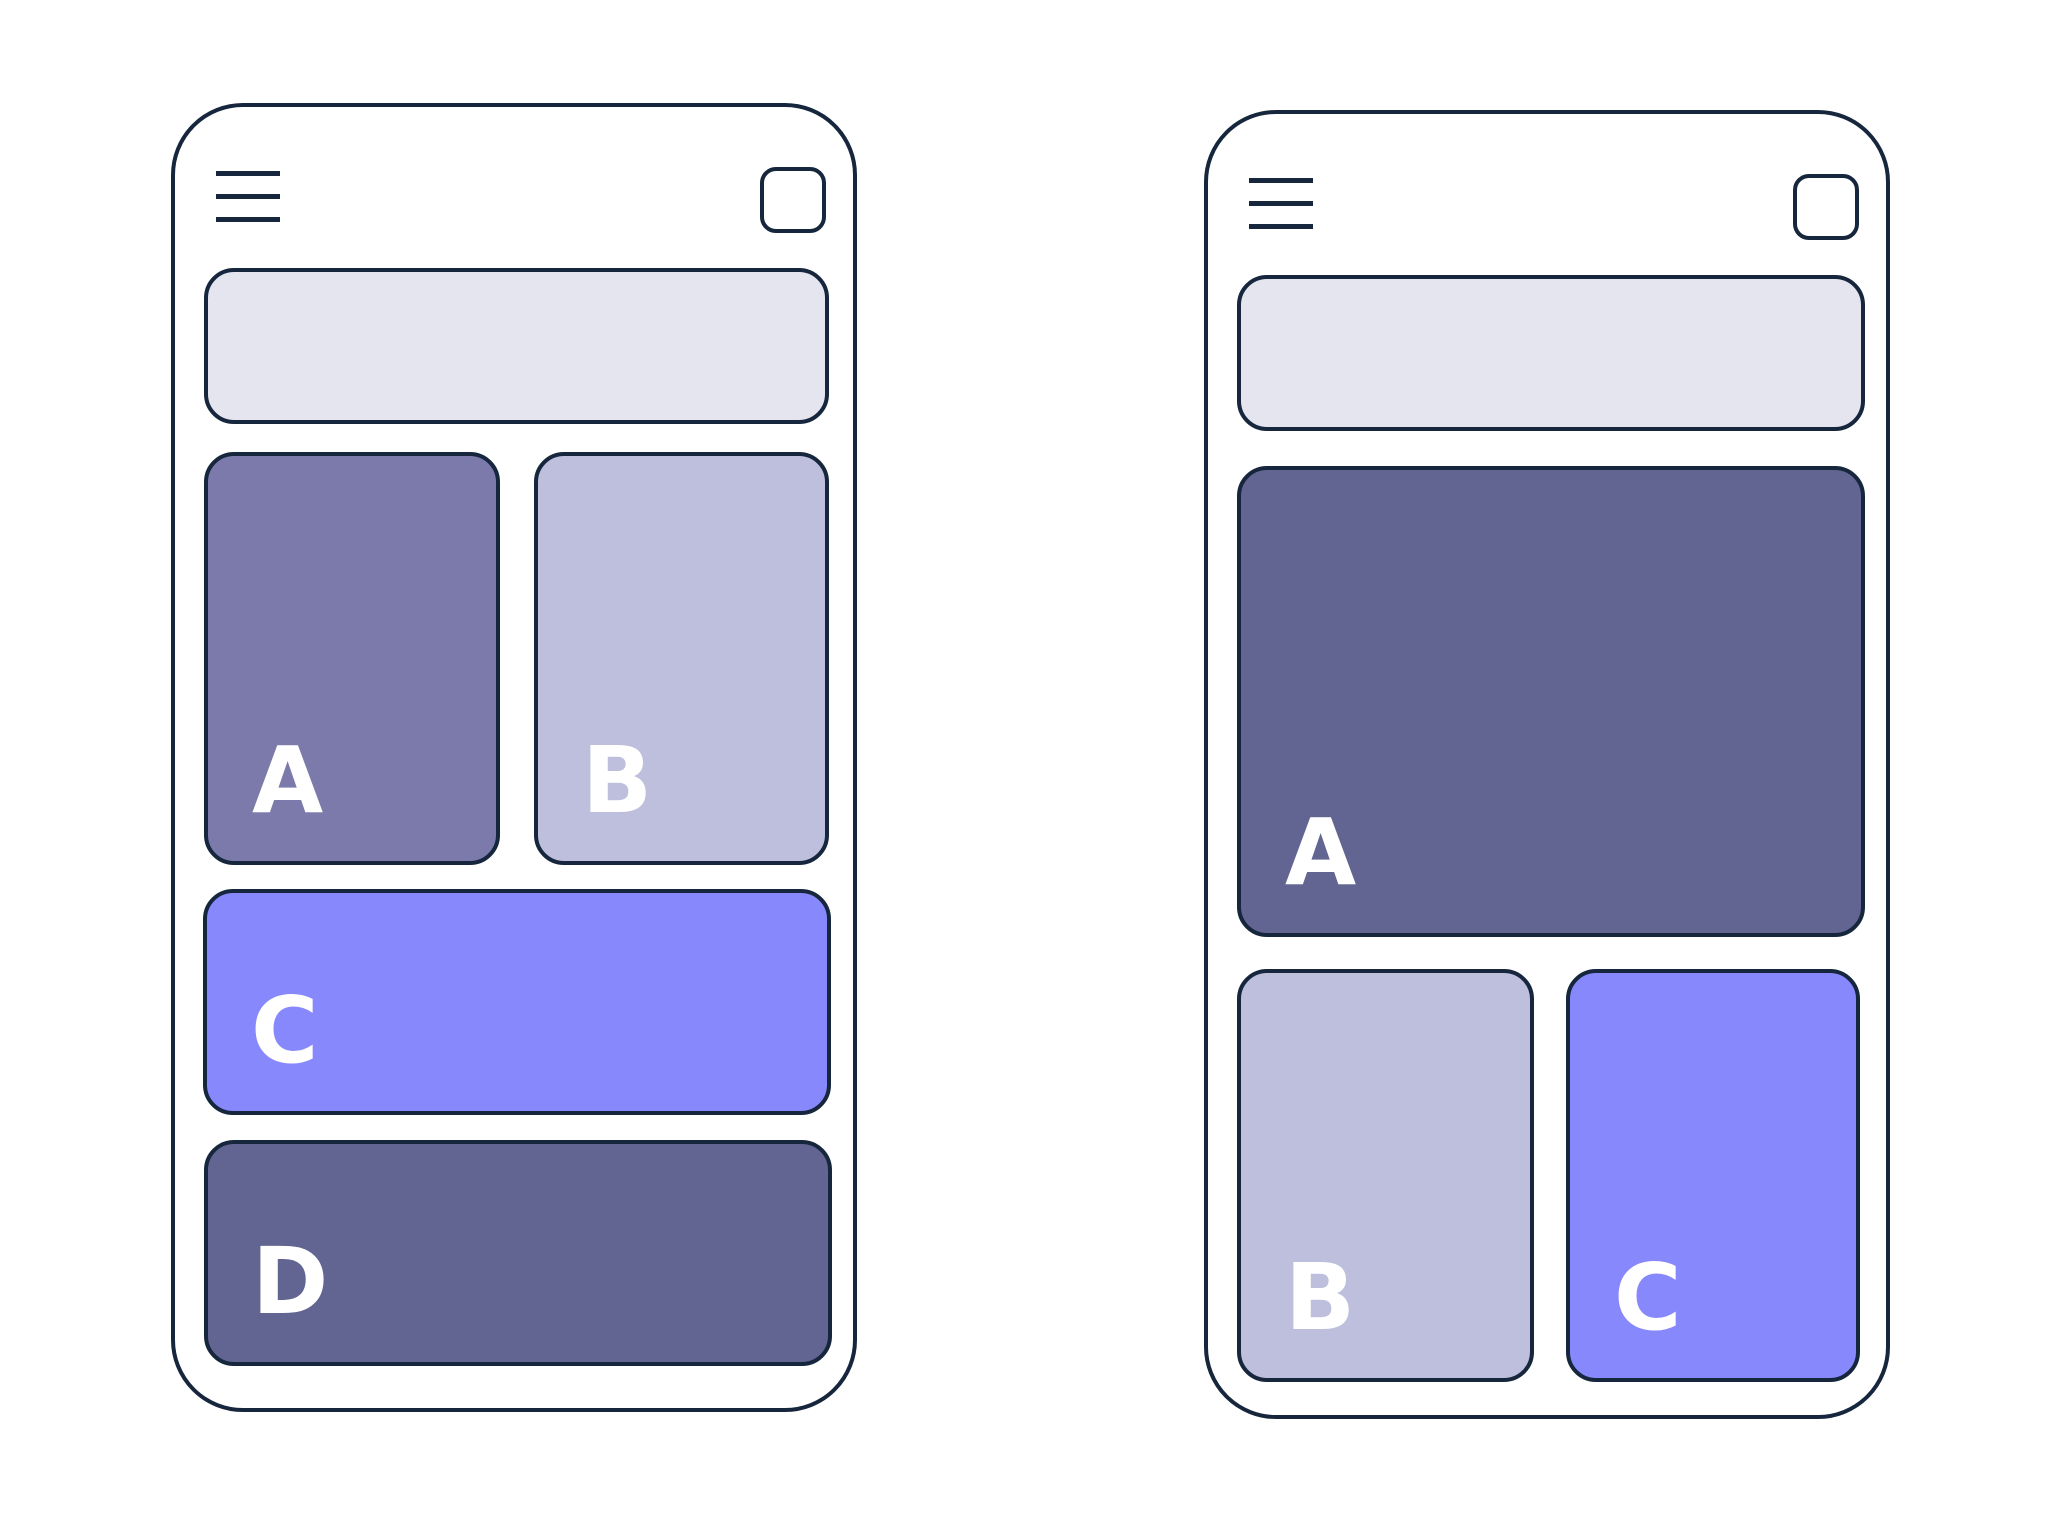 This screenshot has width=2048, height=1533. What do you see at coordinates (290, 1281) in the screenshot?
I see `tile-d-label: D` at bounding box center [290, 1281].